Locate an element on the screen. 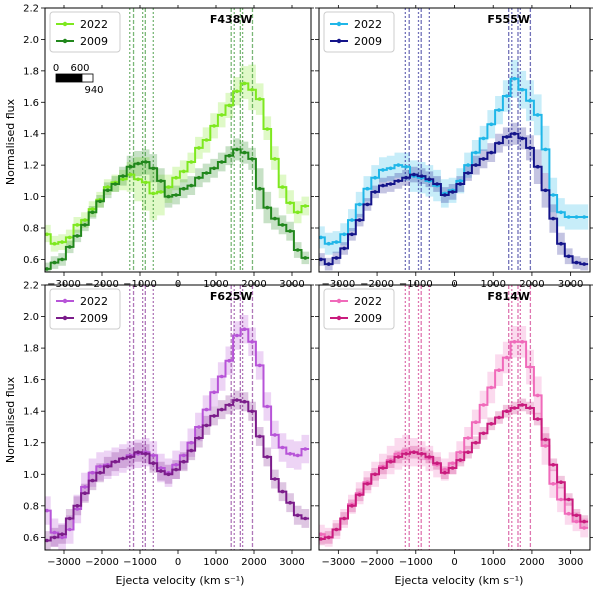 This screenshot has width=598, height=598. legend-marker-2009 is located at coordinates (65, 318).